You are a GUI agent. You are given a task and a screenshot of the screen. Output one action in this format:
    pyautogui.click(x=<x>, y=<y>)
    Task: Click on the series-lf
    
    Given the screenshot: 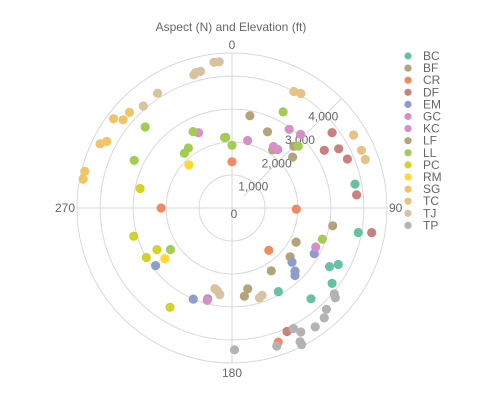 What is the action you would take?
    pyautogui.click(x=267, y=132)
    